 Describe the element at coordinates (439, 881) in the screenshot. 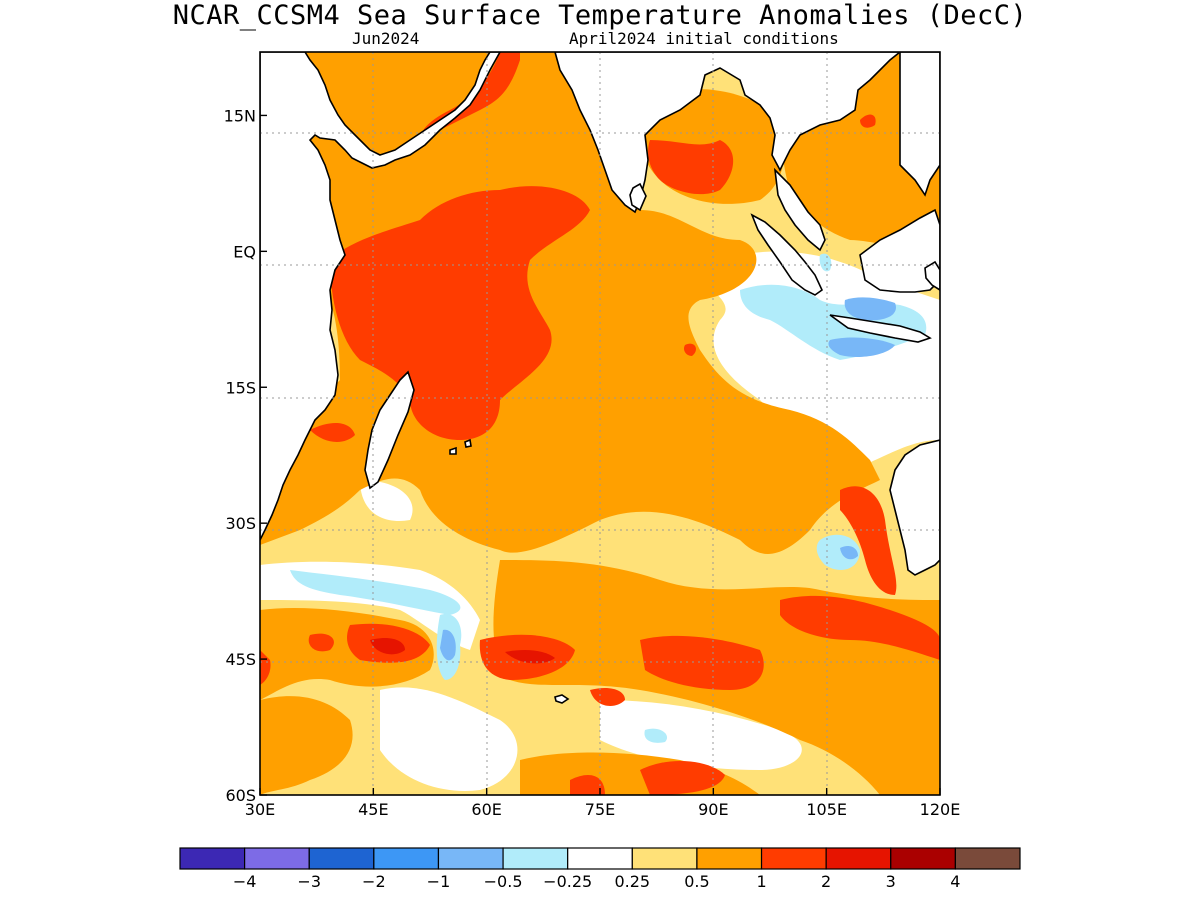

I see `colorbar-label: −1` at that location.